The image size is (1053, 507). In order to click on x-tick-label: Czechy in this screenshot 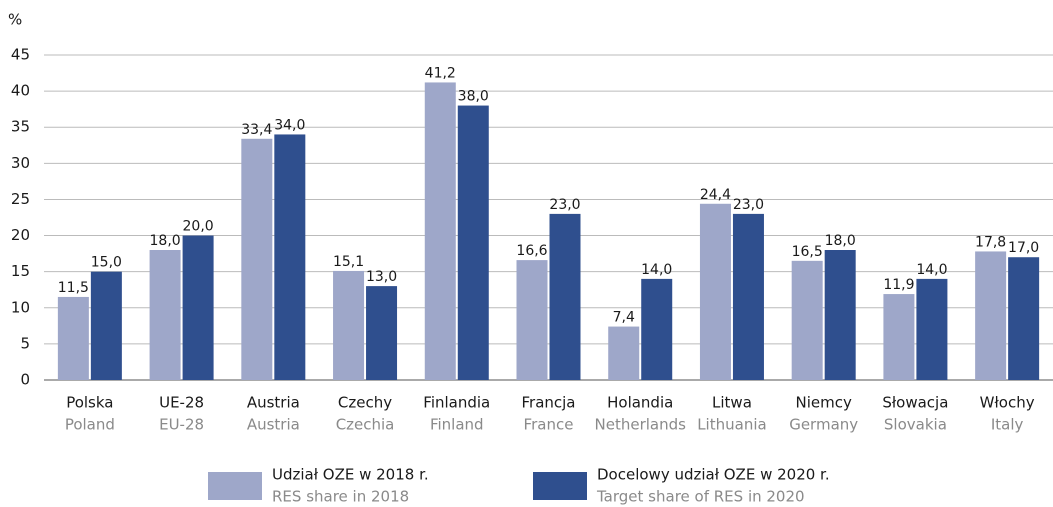, I will do `click(365, 403)`.